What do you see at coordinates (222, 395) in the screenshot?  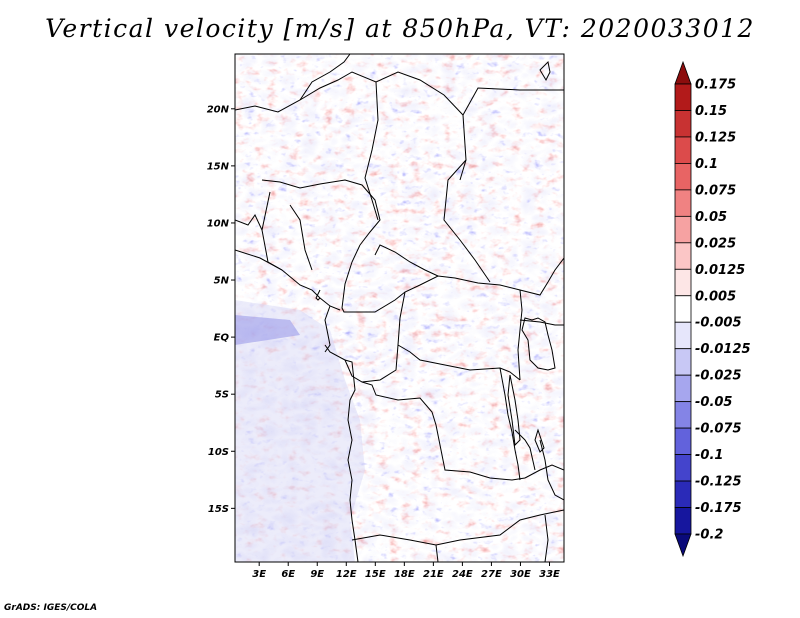 I see `lat-tick-label: 5S` at bounding box center [222, 395].